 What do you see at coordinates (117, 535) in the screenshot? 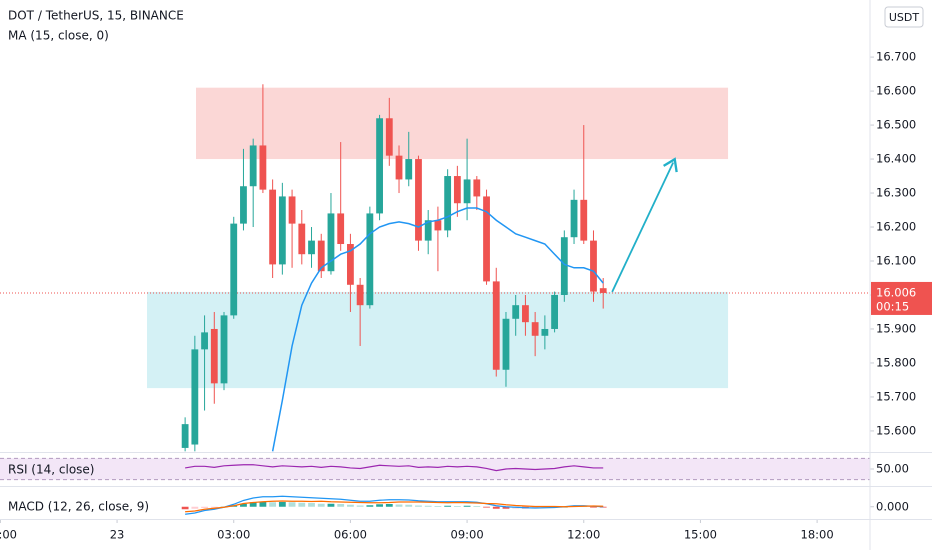
I see `x-tick-label: 23` at bounding box center [117, 535].